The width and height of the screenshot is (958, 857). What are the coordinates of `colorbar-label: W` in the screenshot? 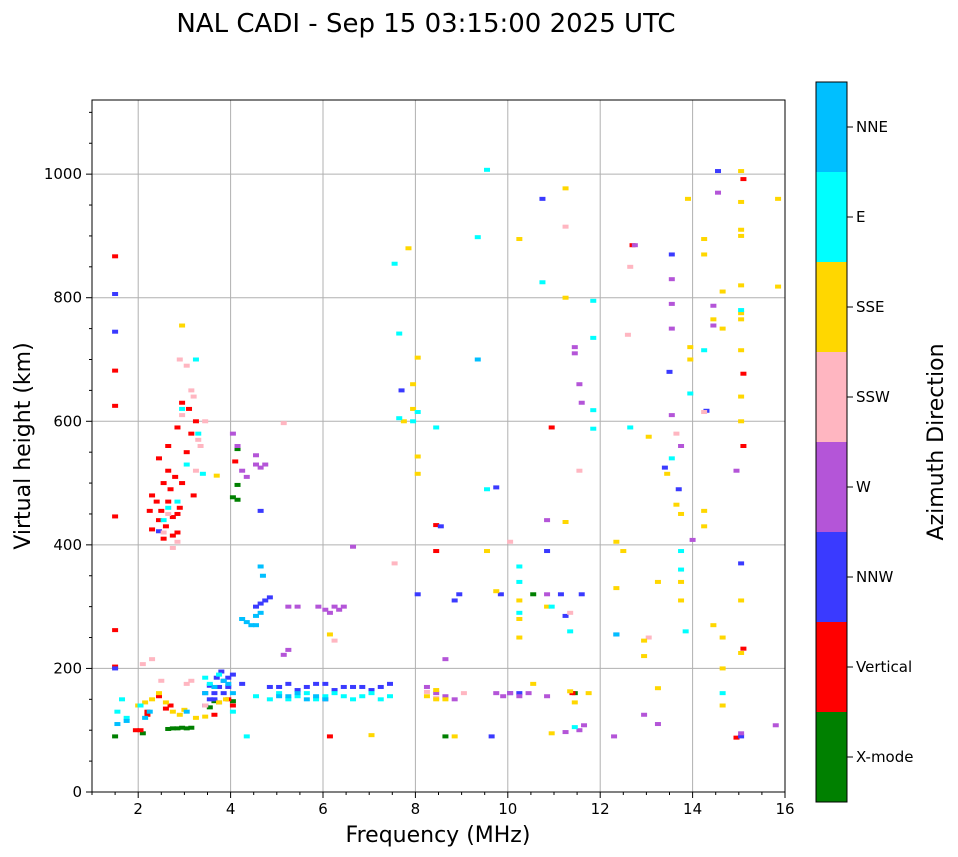 It's located at (863, 487).